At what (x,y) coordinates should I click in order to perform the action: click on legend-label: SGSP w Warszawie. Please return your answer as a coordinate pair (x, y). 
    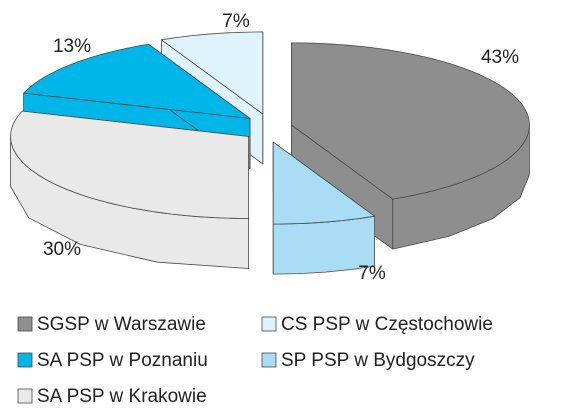
    Looking at the image, I should click on (121, 324).